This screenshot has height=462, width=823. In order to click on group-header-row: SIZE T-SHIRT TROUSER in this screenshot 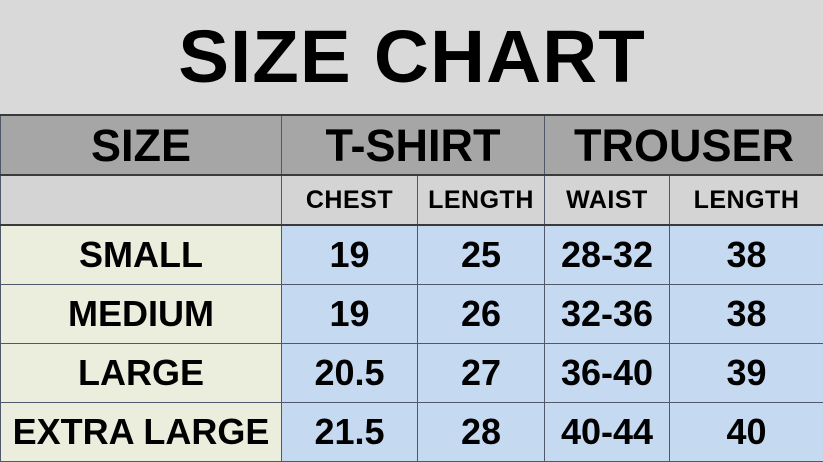, I will do `click(411, 145)`.